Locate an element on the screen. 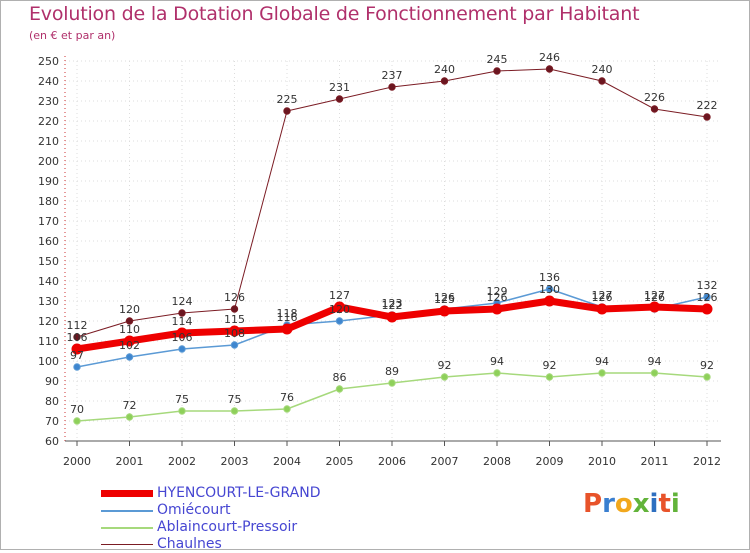 Image resolution: width=750 pixels, height=553 pixels. data-label-chaulnes: 231 is located at coordinates (339, 87).